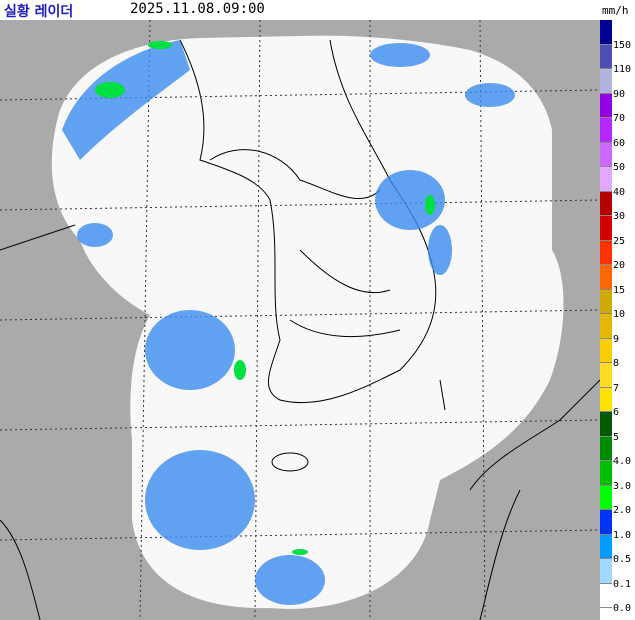 The width and height of the screenshot is (635, 620). I want to click on legend-row: 90, so click(617, 84).